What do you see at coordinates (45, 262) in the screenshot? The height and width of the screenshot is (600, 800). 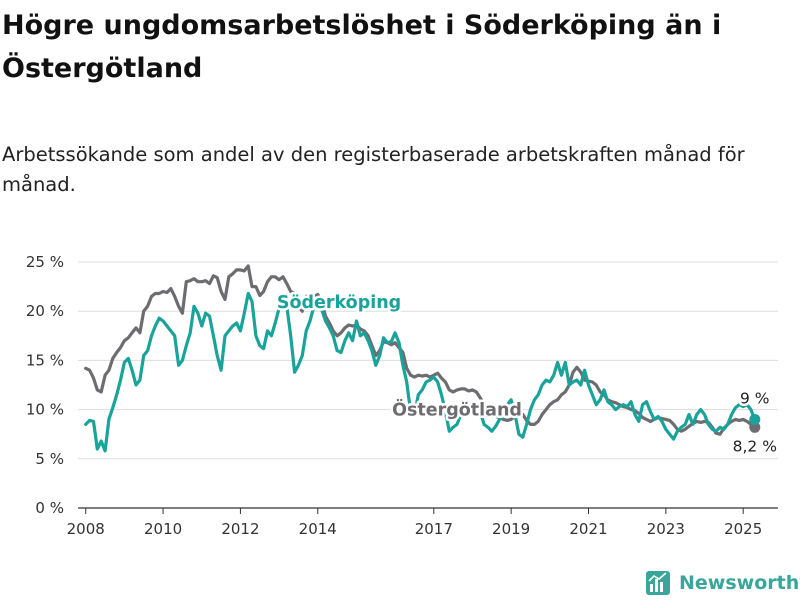 I see `y-tick-label: 25 %` at bounding box center [45, 262].